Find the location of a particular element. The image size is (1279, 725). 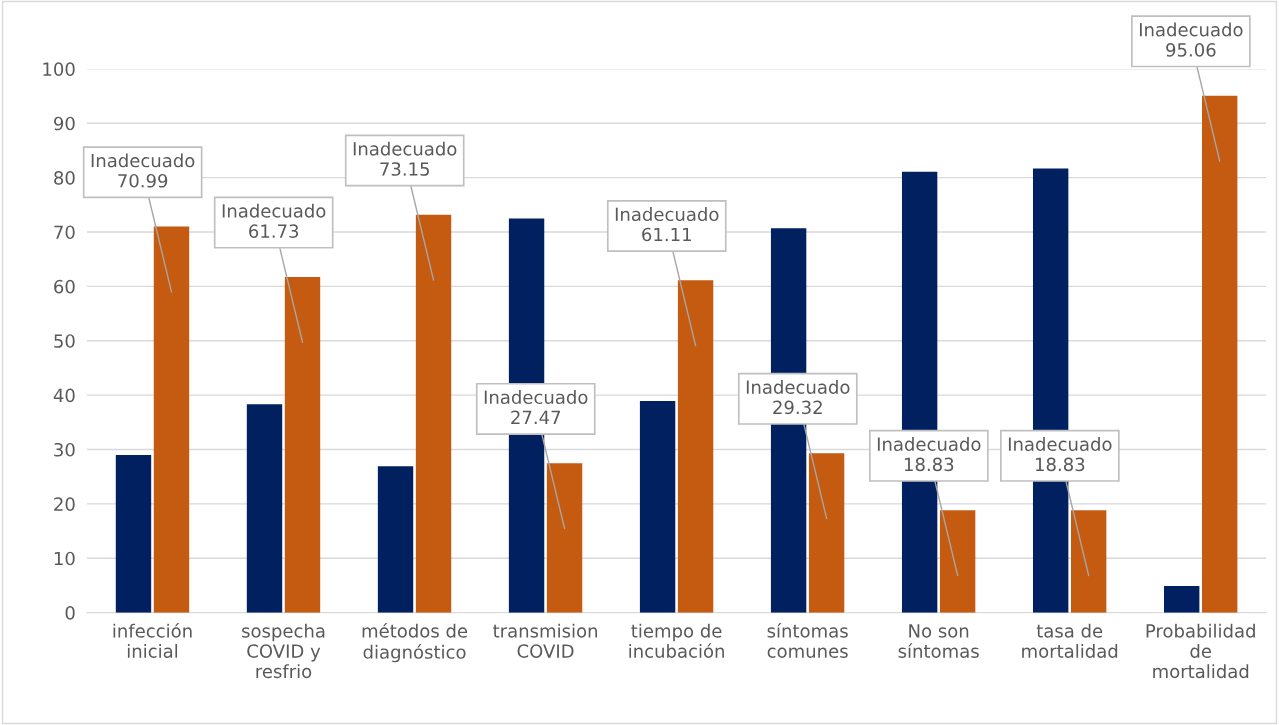

data-label: Inadecuado 73.15 is located at coordinates (405, 158).